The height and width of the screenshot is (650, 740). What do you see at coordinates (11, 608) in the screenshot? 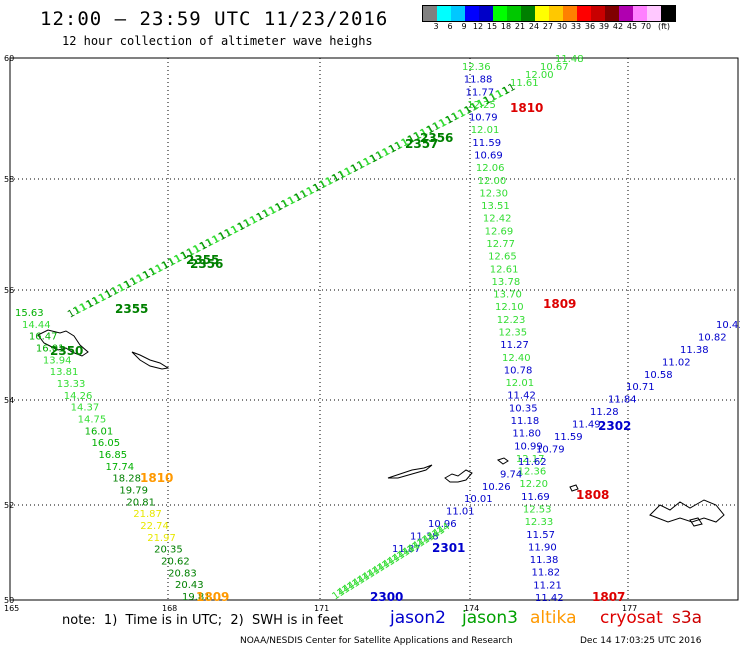
I see `longitude-label: 165` at bounding box center [11, 608].